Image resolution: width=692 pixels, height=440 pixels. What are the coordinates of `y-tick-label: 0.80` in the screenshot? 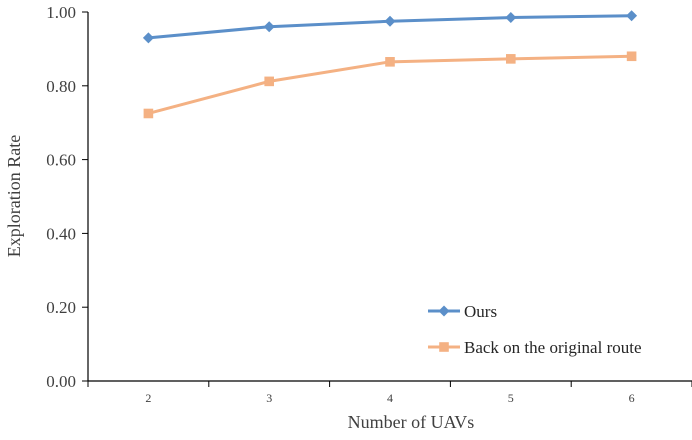 It's located at (61, 86).